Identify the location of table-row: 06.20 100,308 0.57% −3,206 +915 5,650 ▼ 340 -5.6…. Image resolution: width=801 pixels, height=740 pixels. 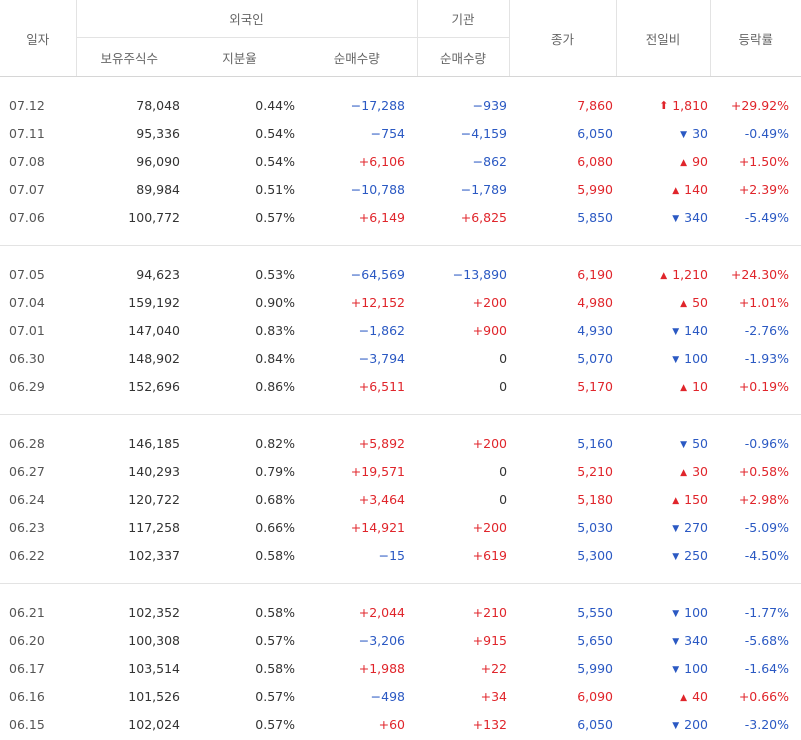
(400, 640).